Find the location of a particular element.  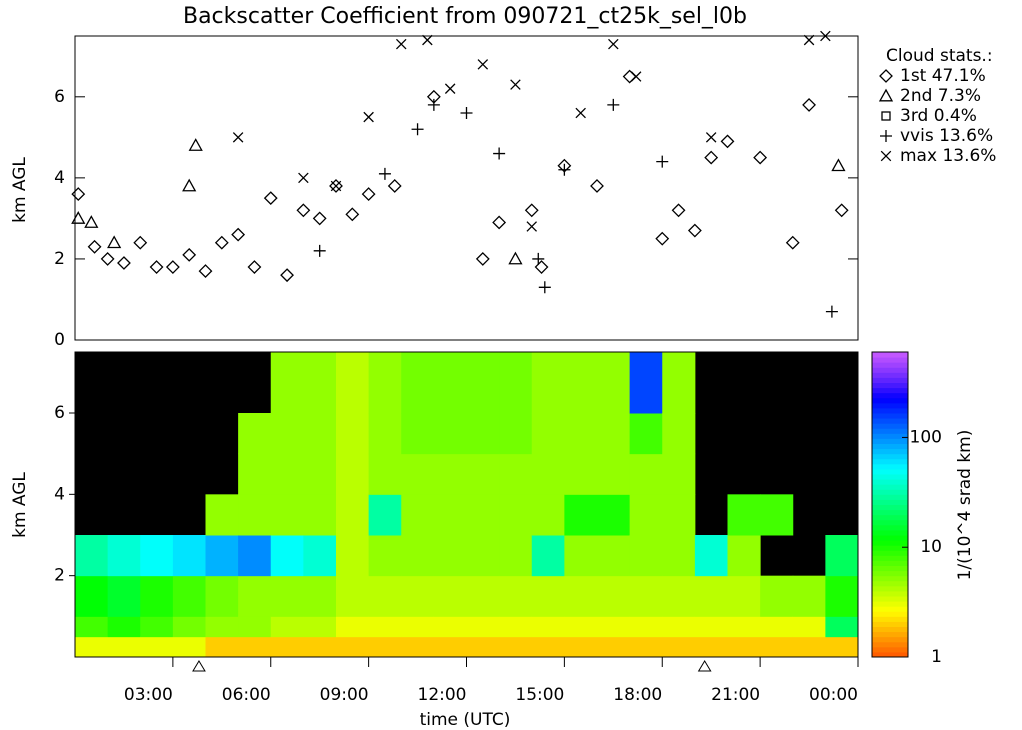

legend-label: 3rd 0.4% is located at coordinates (938, 116).